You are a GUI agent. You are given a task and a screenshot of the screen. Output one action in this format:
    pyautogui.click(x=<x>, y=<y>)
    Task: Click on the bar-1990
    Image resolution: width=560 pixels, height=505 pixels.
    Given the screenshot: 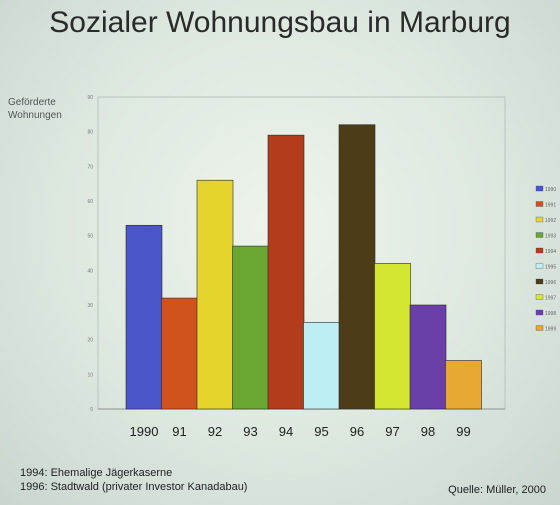 What is the action you would take?
    pyautogui.click(x=144, y=317)
    